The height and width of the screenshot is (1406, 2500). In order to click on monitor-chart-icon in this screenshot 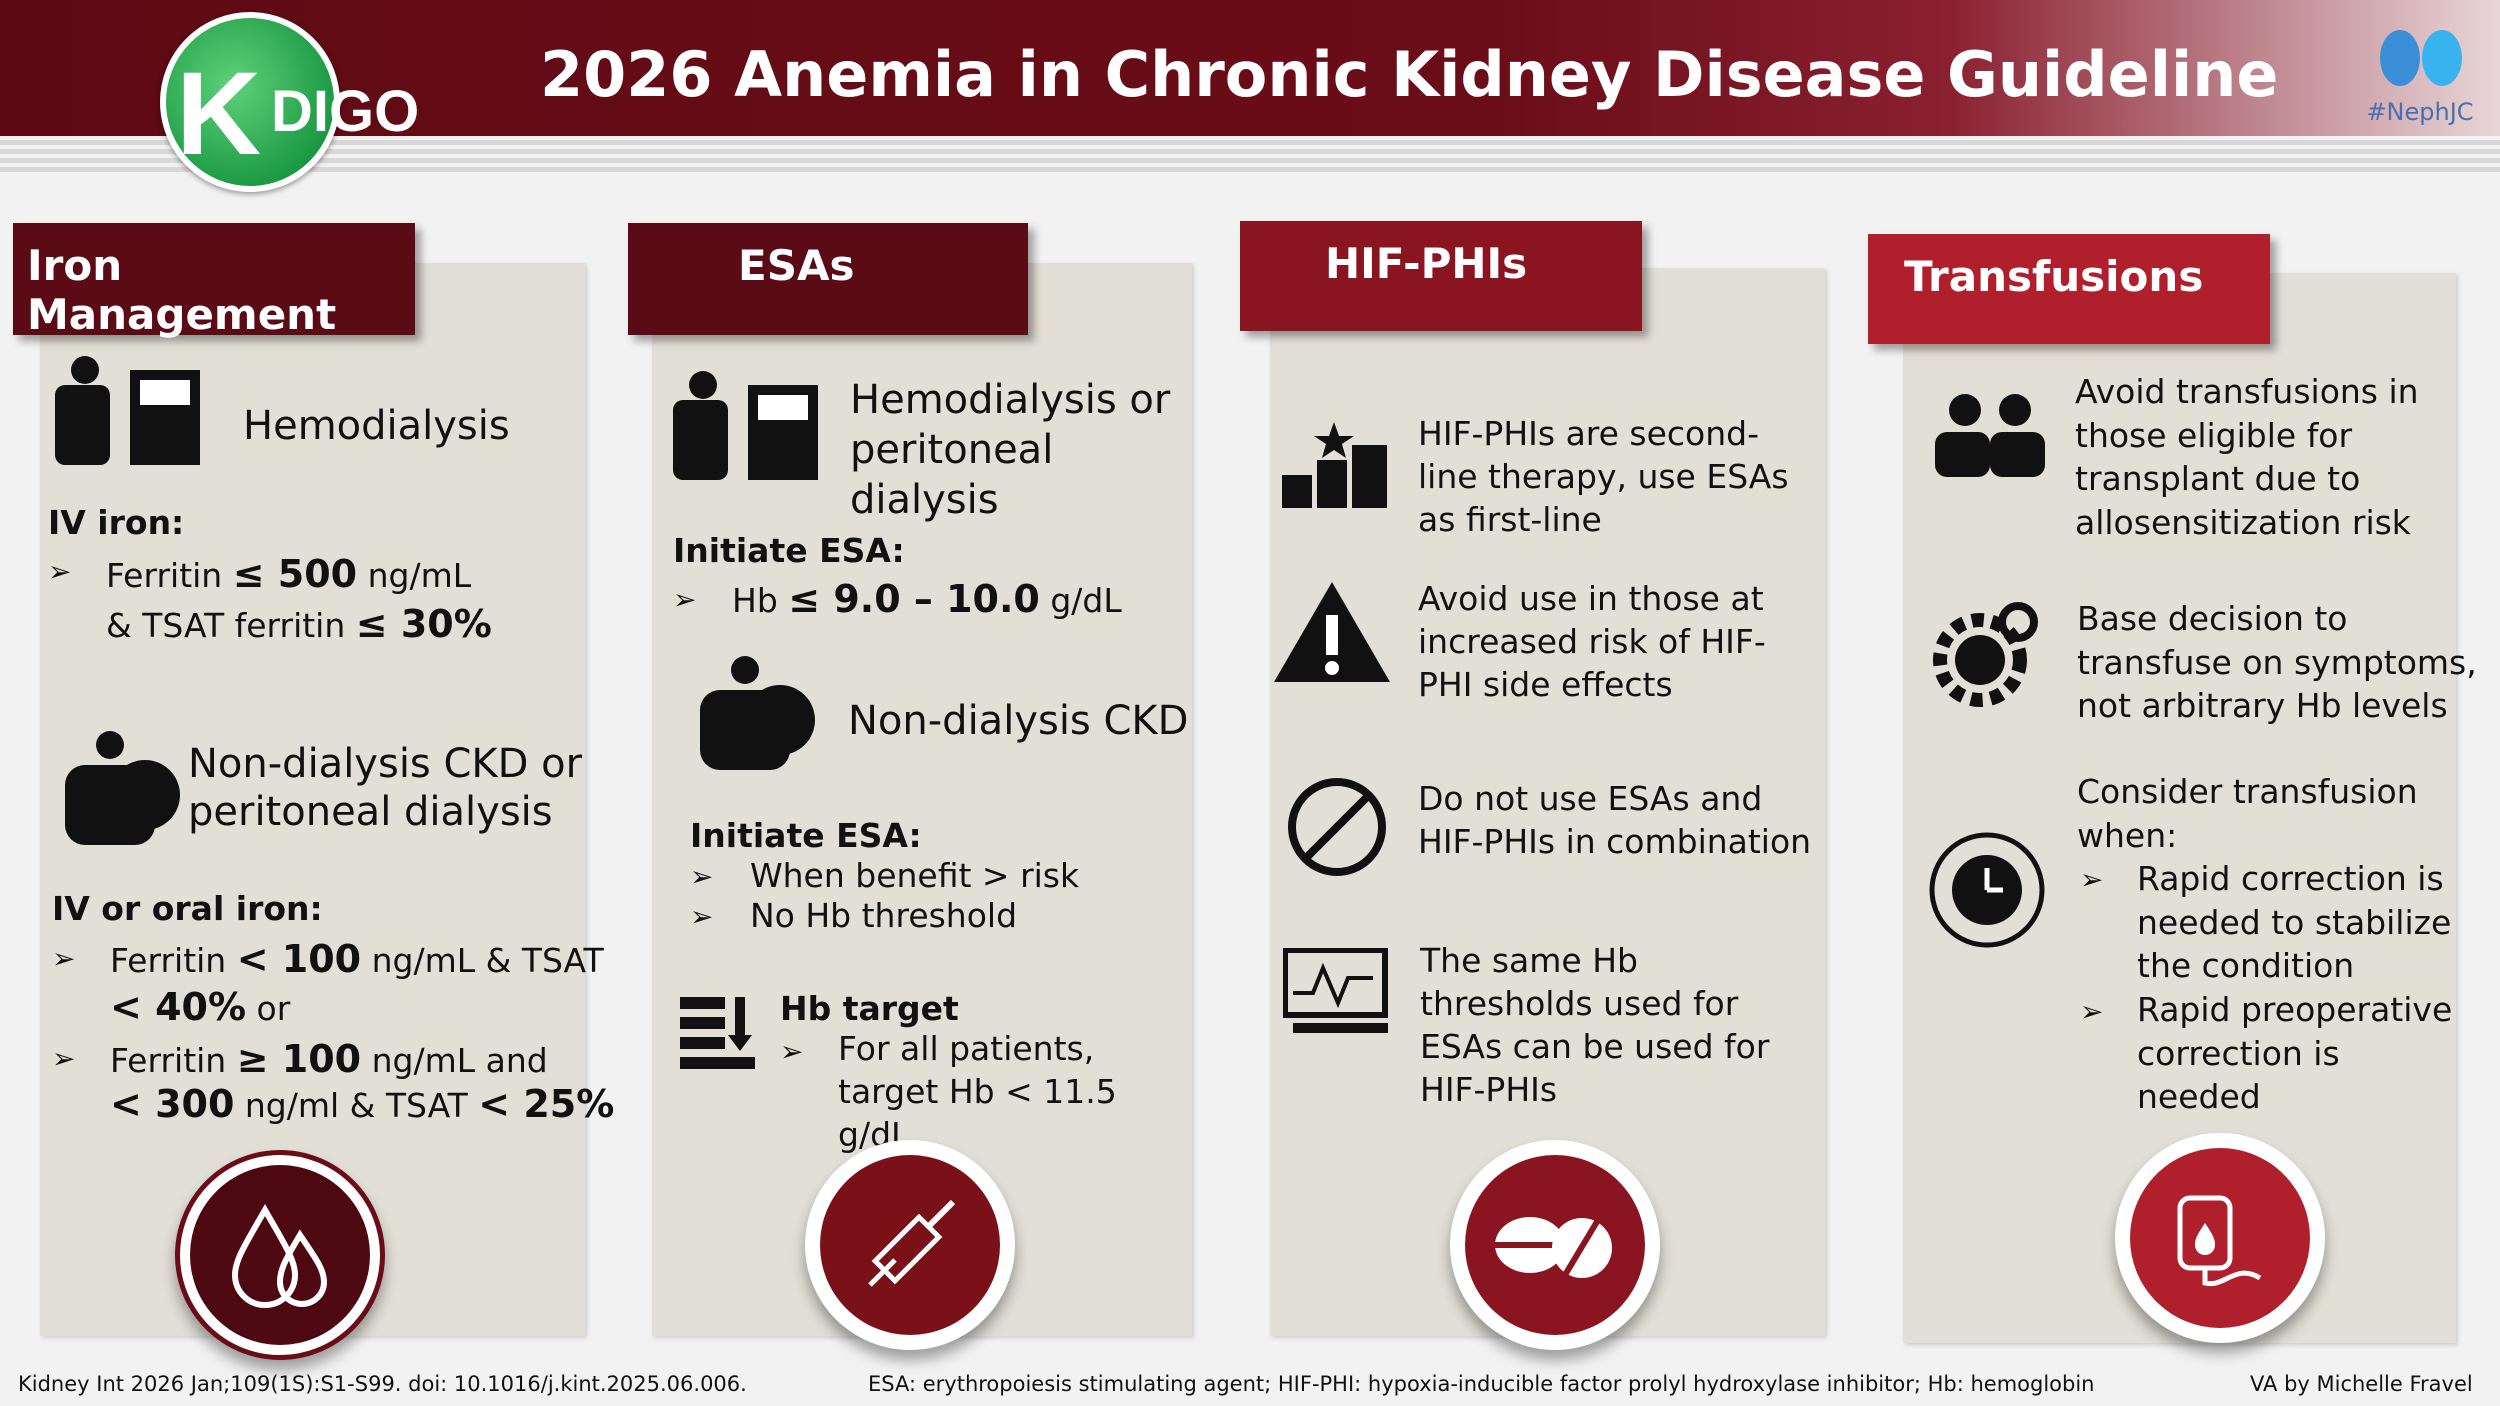, I will do `click(1335, 990)`.